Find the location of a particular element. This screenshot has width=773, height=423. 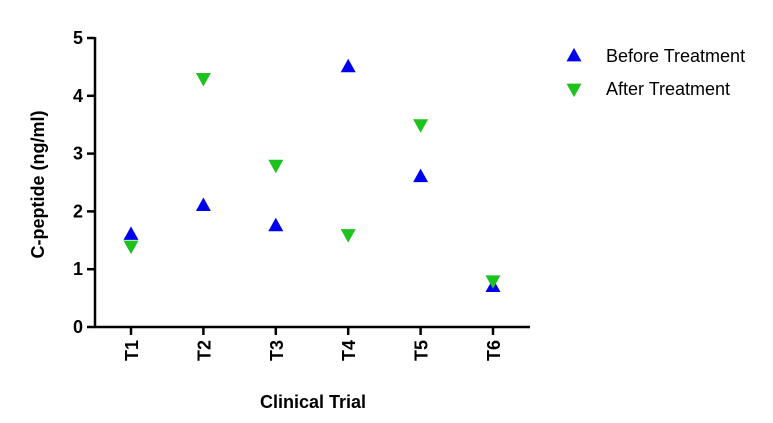

y-tick-label: 1 is located at coordinates (78, 269).